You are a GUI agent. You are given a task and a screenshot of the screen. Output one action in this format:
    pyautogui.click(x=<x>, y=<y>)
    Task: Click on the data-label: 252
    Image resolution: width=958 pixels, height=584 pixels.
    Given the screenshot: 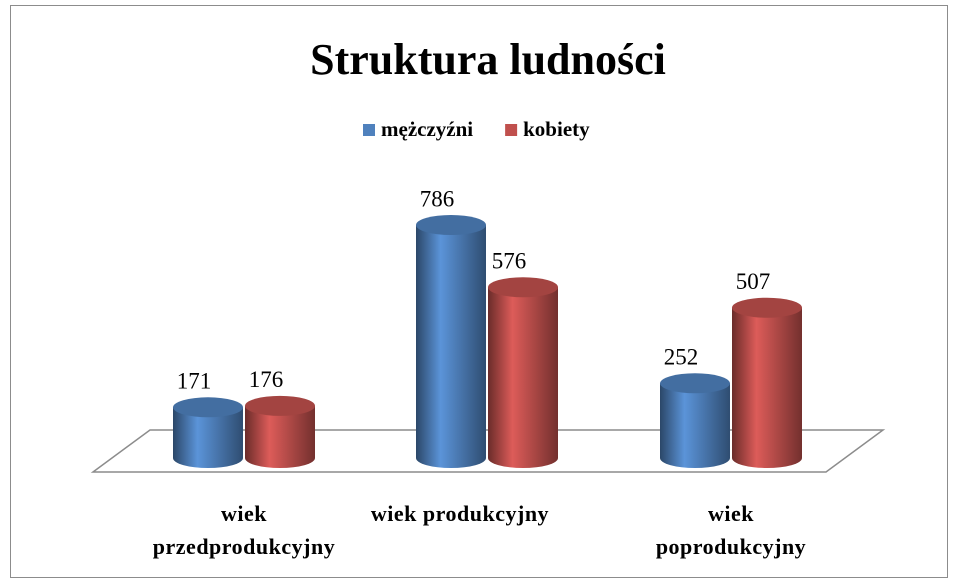 What is the action you would take?
    pyautogui.click(x=681, y=357)
    